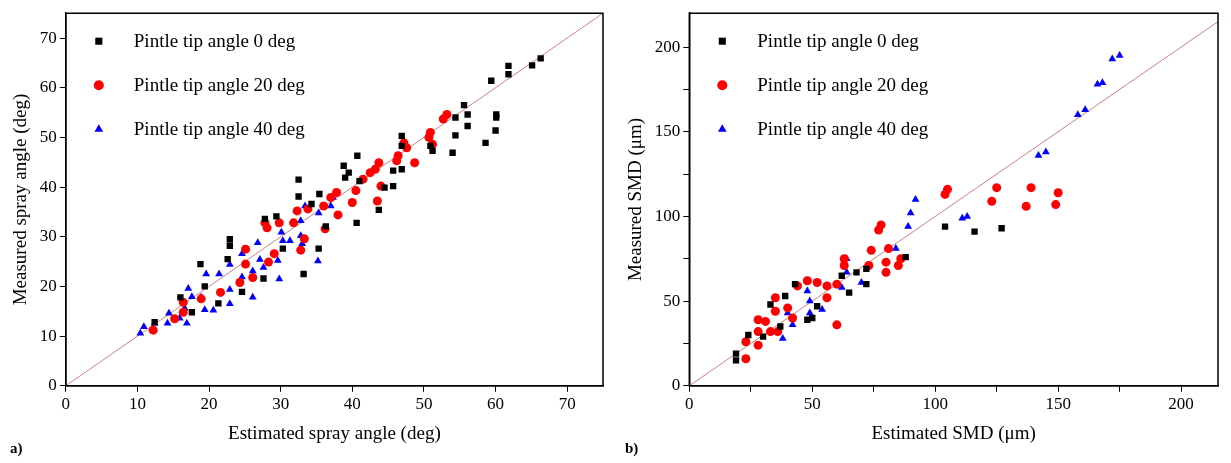  What do you see at coordinates (953, 432) in the screenshot?
I see `x-axis-title: Estimated SMD (μm)` at bounding box center [953, 432].